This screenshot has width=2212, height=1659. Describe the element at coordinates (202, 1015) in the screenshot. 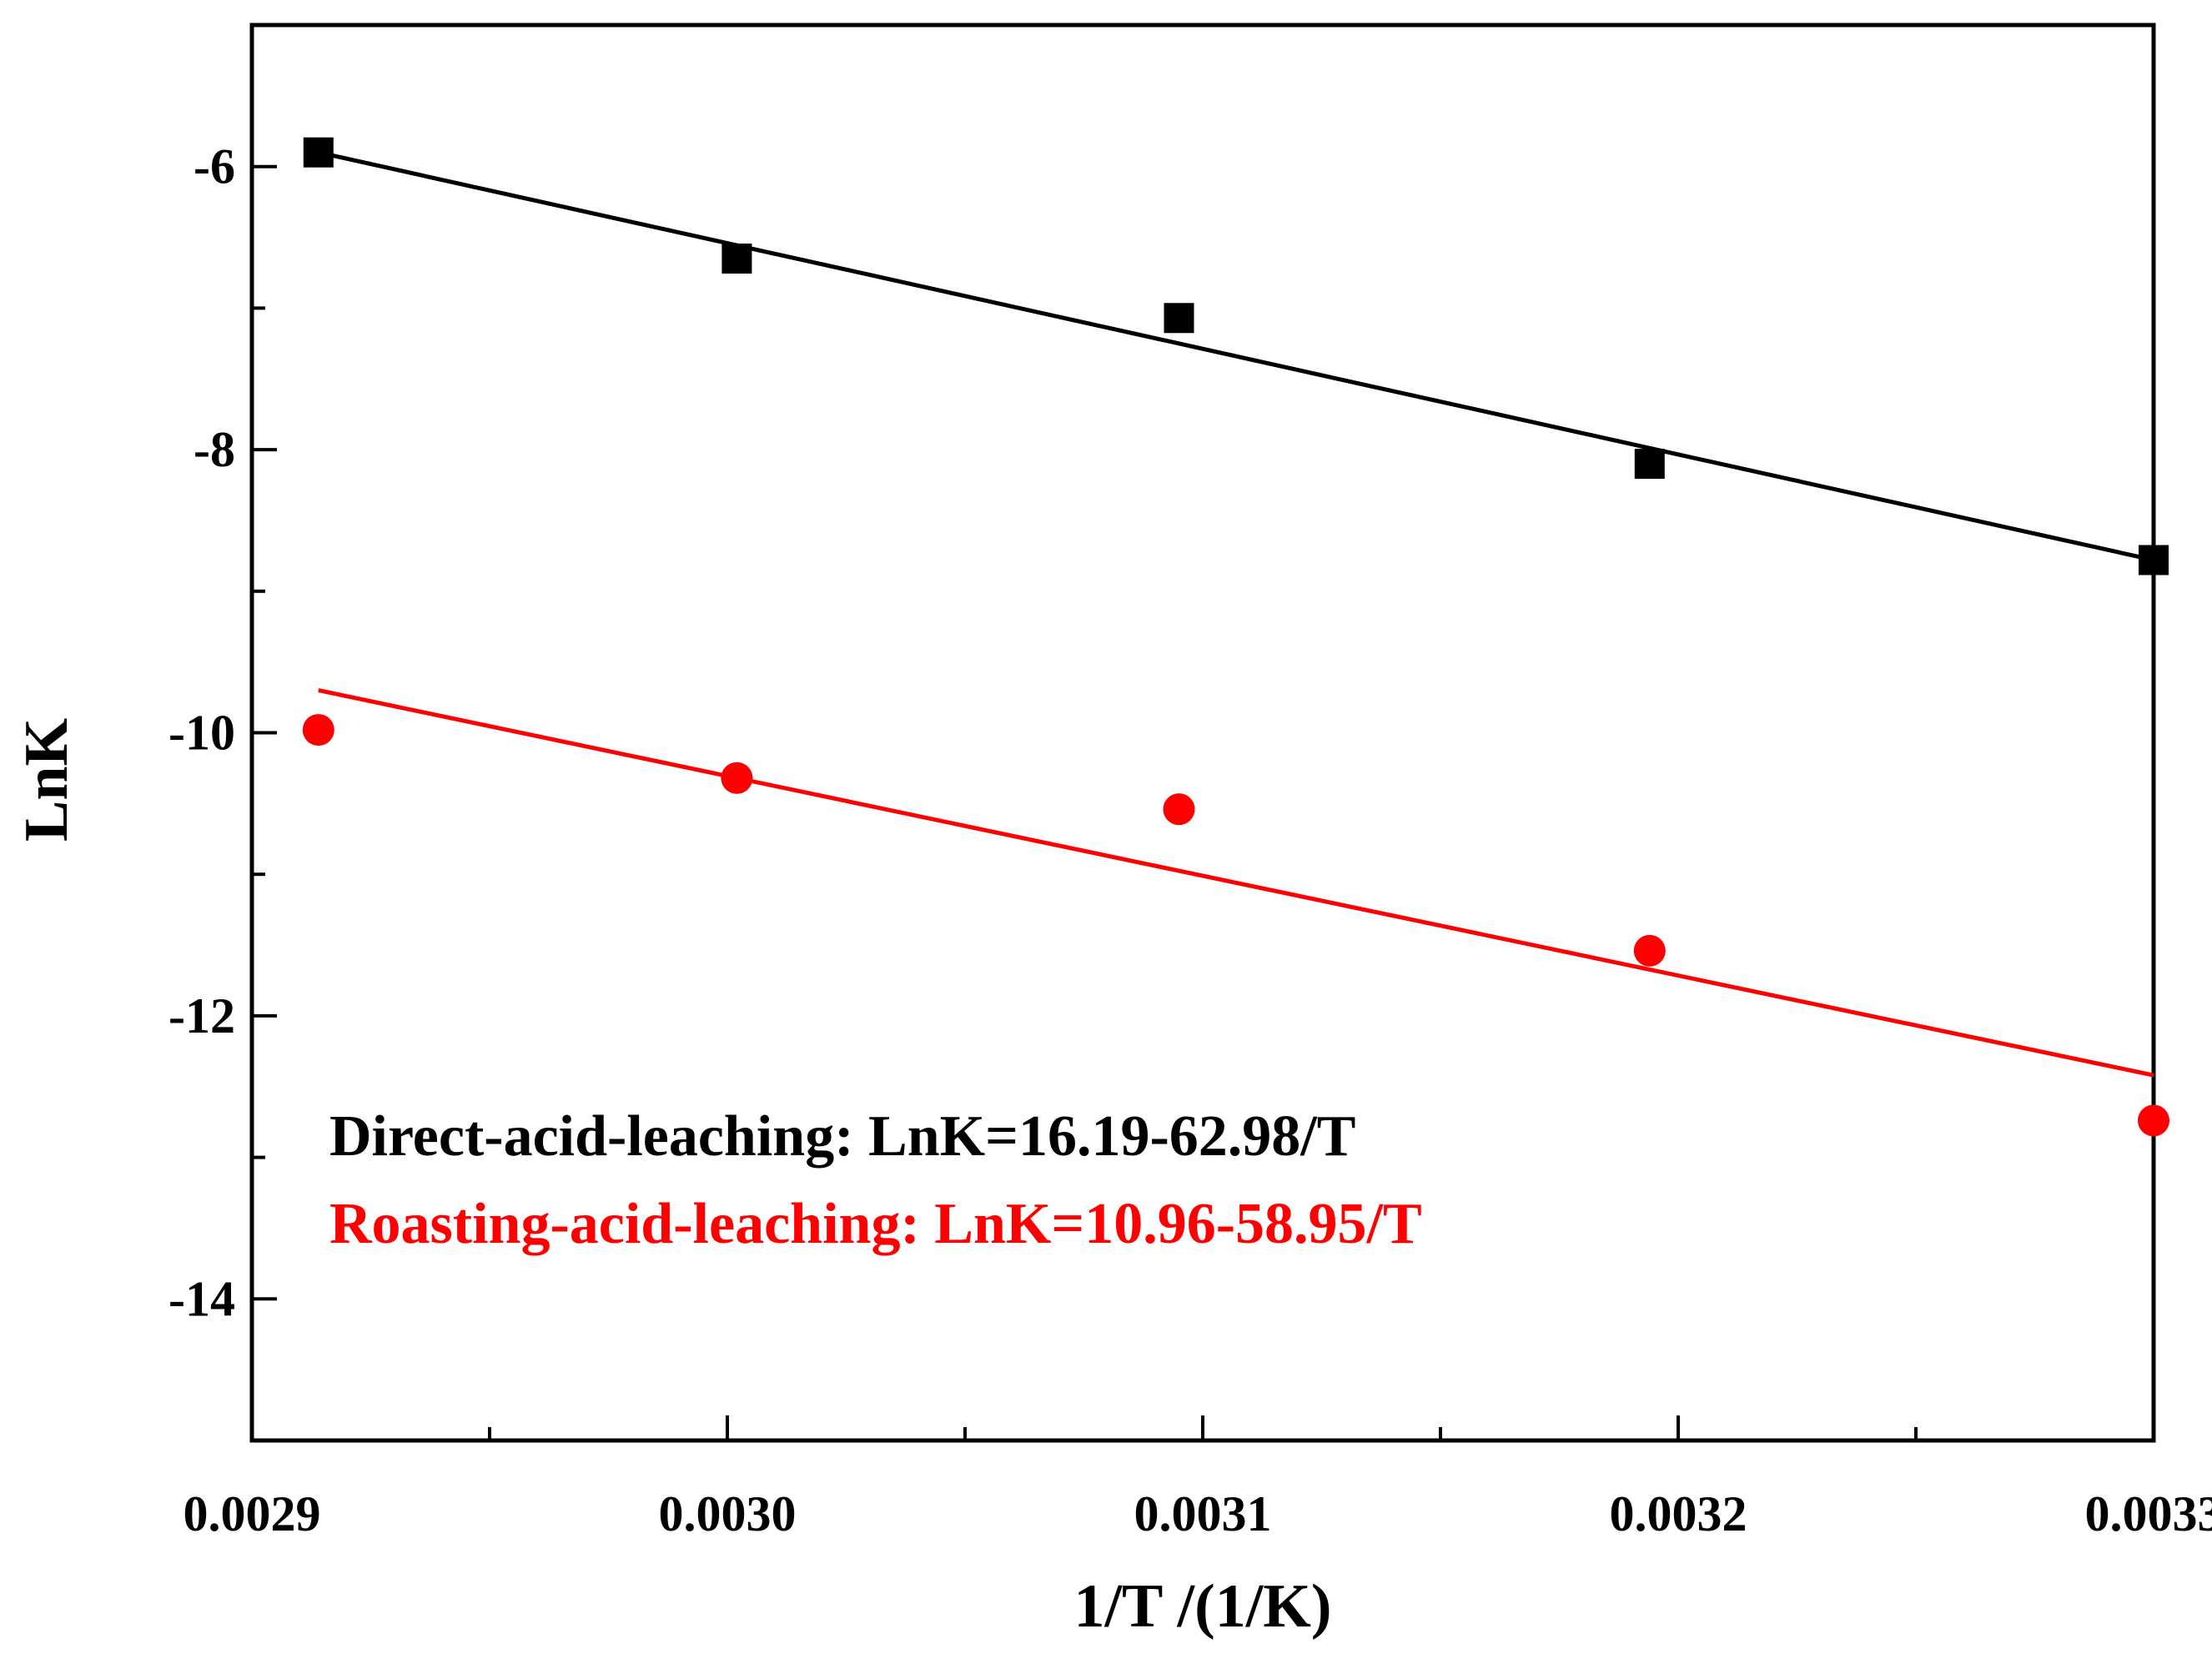

I see `y-tick-label: -12` at that location.